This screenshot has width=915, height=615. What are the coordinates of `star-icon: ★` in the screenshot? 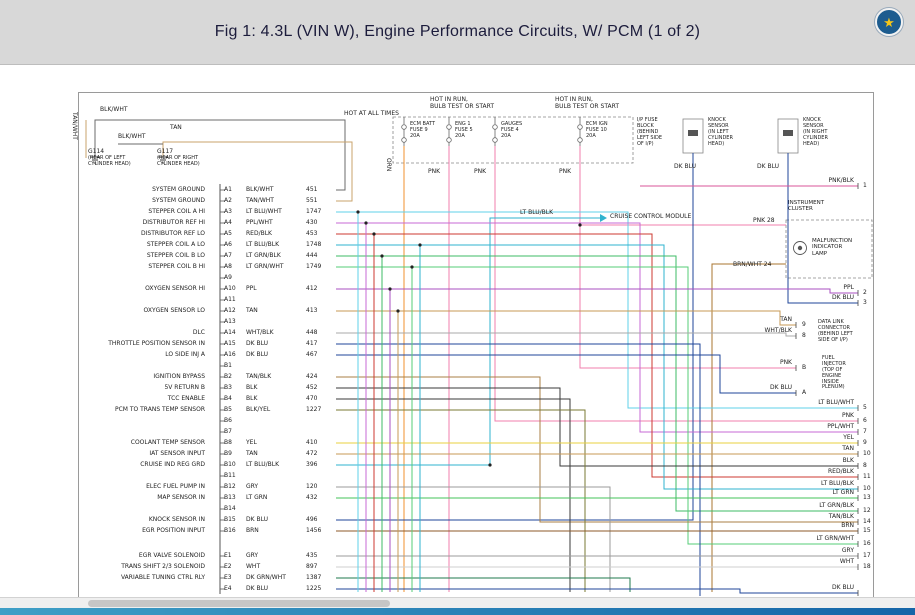 It's located at (889, 22).